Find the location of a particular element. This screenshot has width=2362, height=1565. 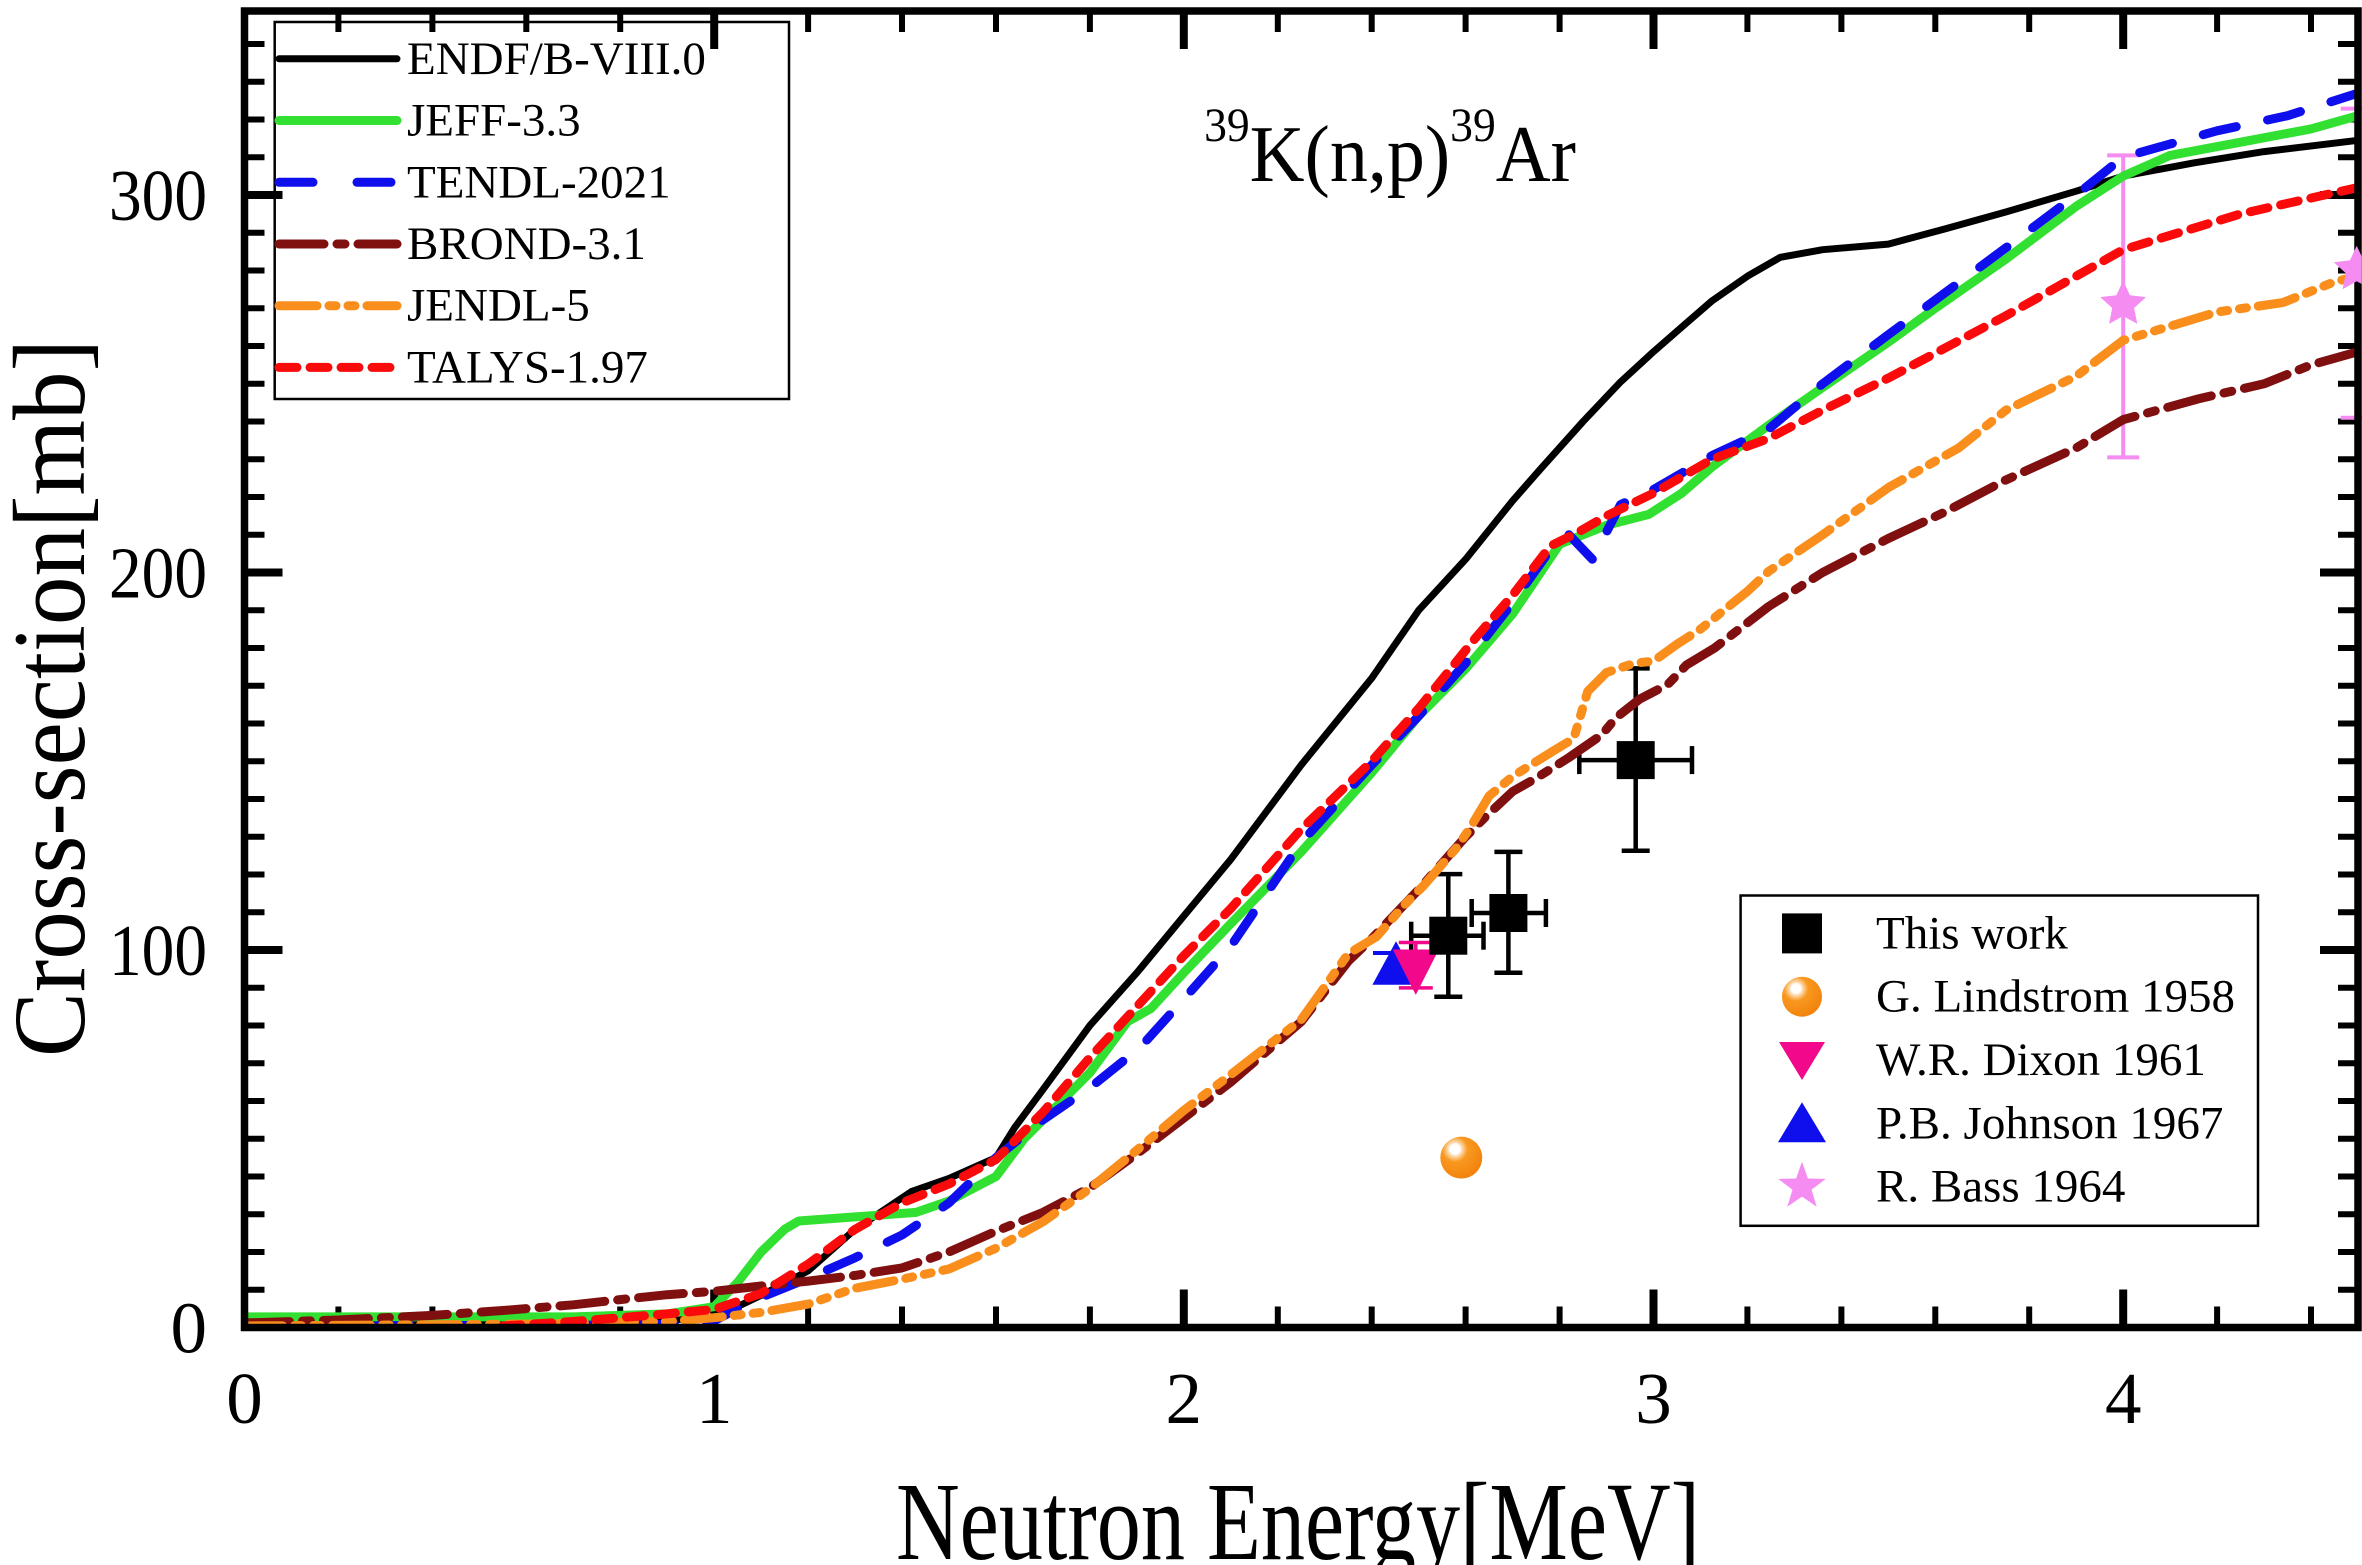

svg-text: Cross-section[mb] is located at coordinates (53, 698).